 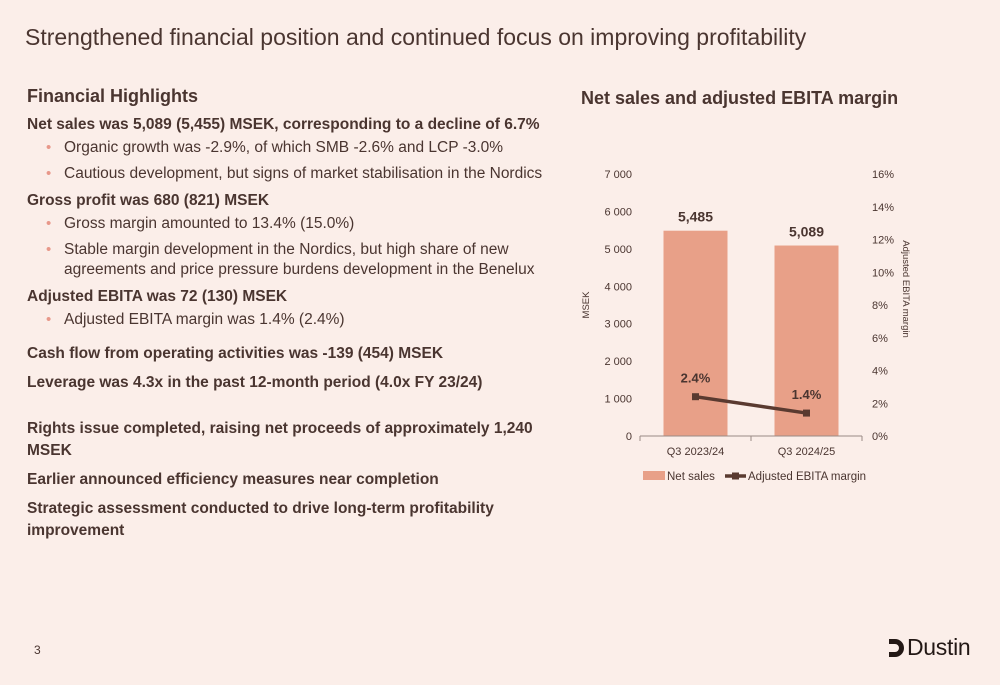 What do you see at coordinates (586, 305) in the screenshot?
I see `y-axis-label: MSEK` at bounding box center [586, 305].